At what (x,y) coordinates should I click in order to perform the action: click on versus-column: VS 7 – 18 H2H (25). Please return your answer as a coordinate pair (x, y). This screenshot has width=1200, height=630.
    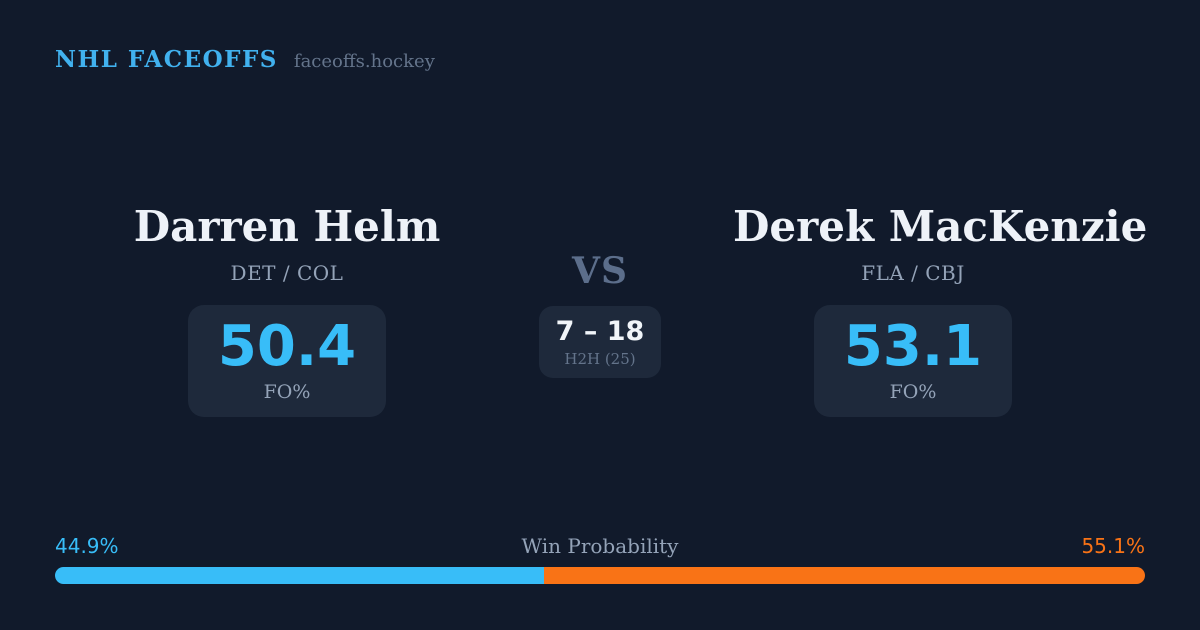
    Looking at the image, I should click on (600, 292).